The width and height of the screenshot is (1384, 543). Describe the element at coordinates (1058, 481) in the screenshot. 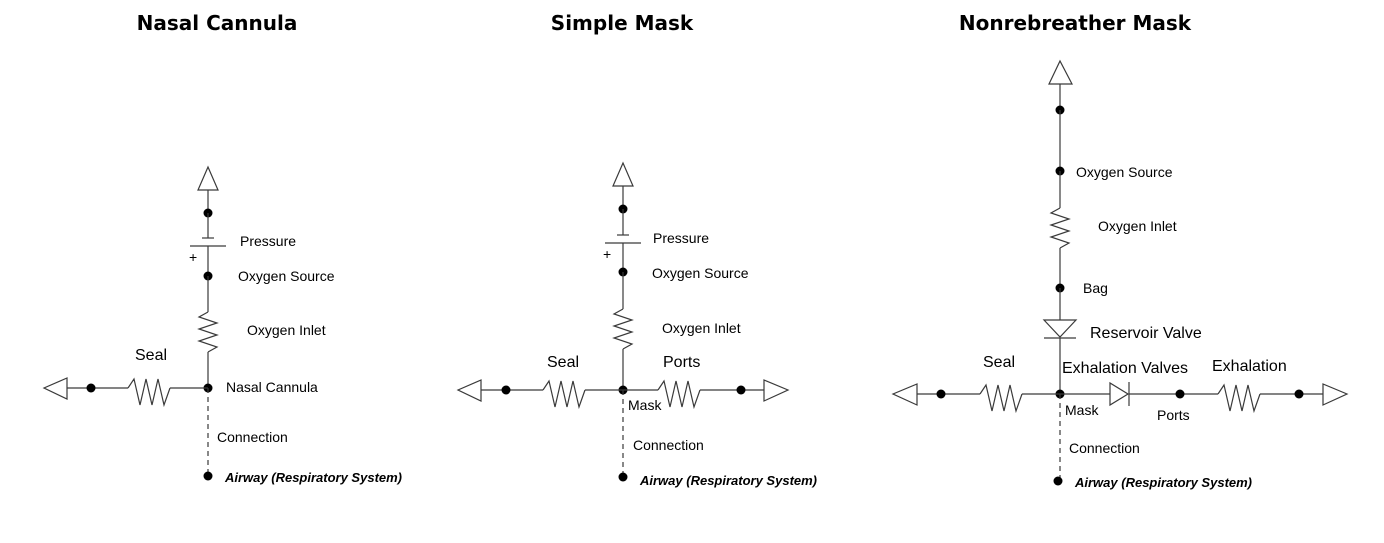

I see `nr-airway-node` at that location.